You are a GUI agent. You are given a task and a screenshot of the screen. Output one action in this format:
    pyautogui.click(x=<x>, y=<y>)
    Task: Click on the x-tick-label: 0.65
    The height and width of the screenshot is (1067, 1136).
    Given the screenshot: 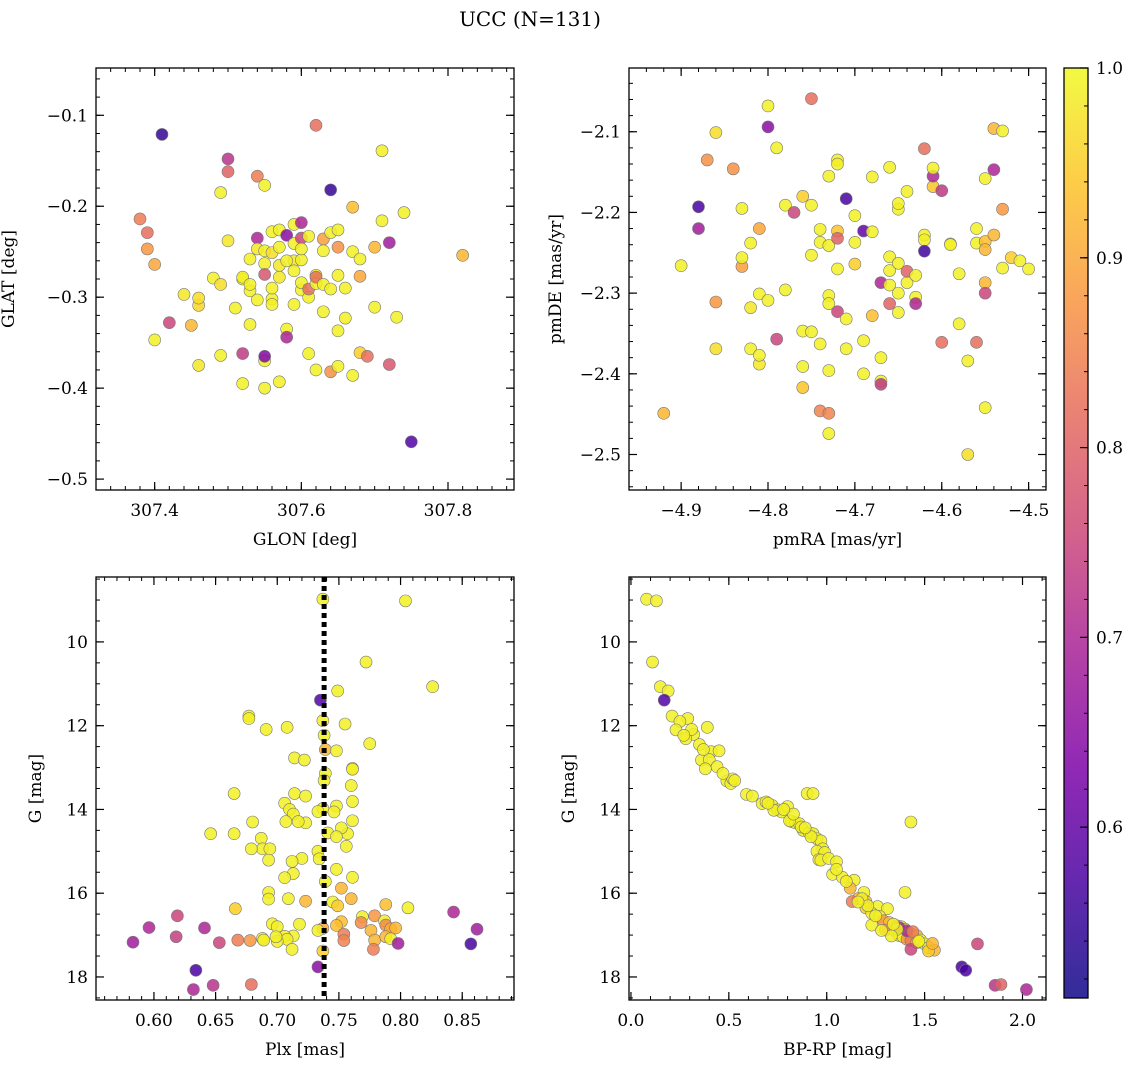 What is the action you would take?
    pyautogui.click(x=216, y=1021)
    